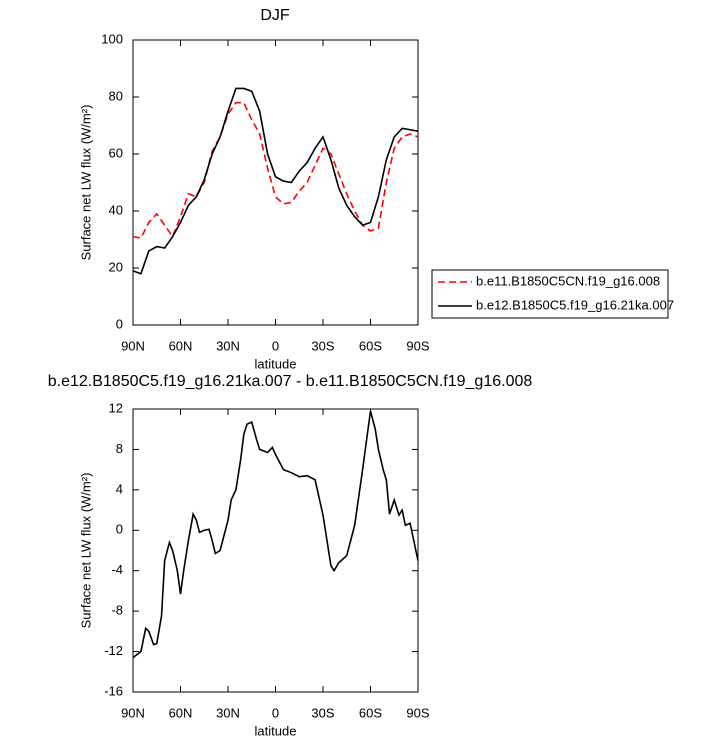  Describe the element at coordinates (113, 650) in the screenshot. I see `y-tick-label: -12` at that location.